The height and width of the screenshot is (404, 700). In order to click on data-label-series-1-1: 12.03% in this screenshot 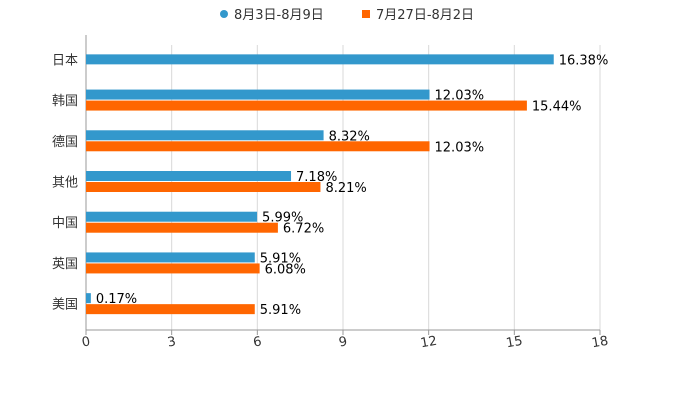, I will do `click(460, 96)`.